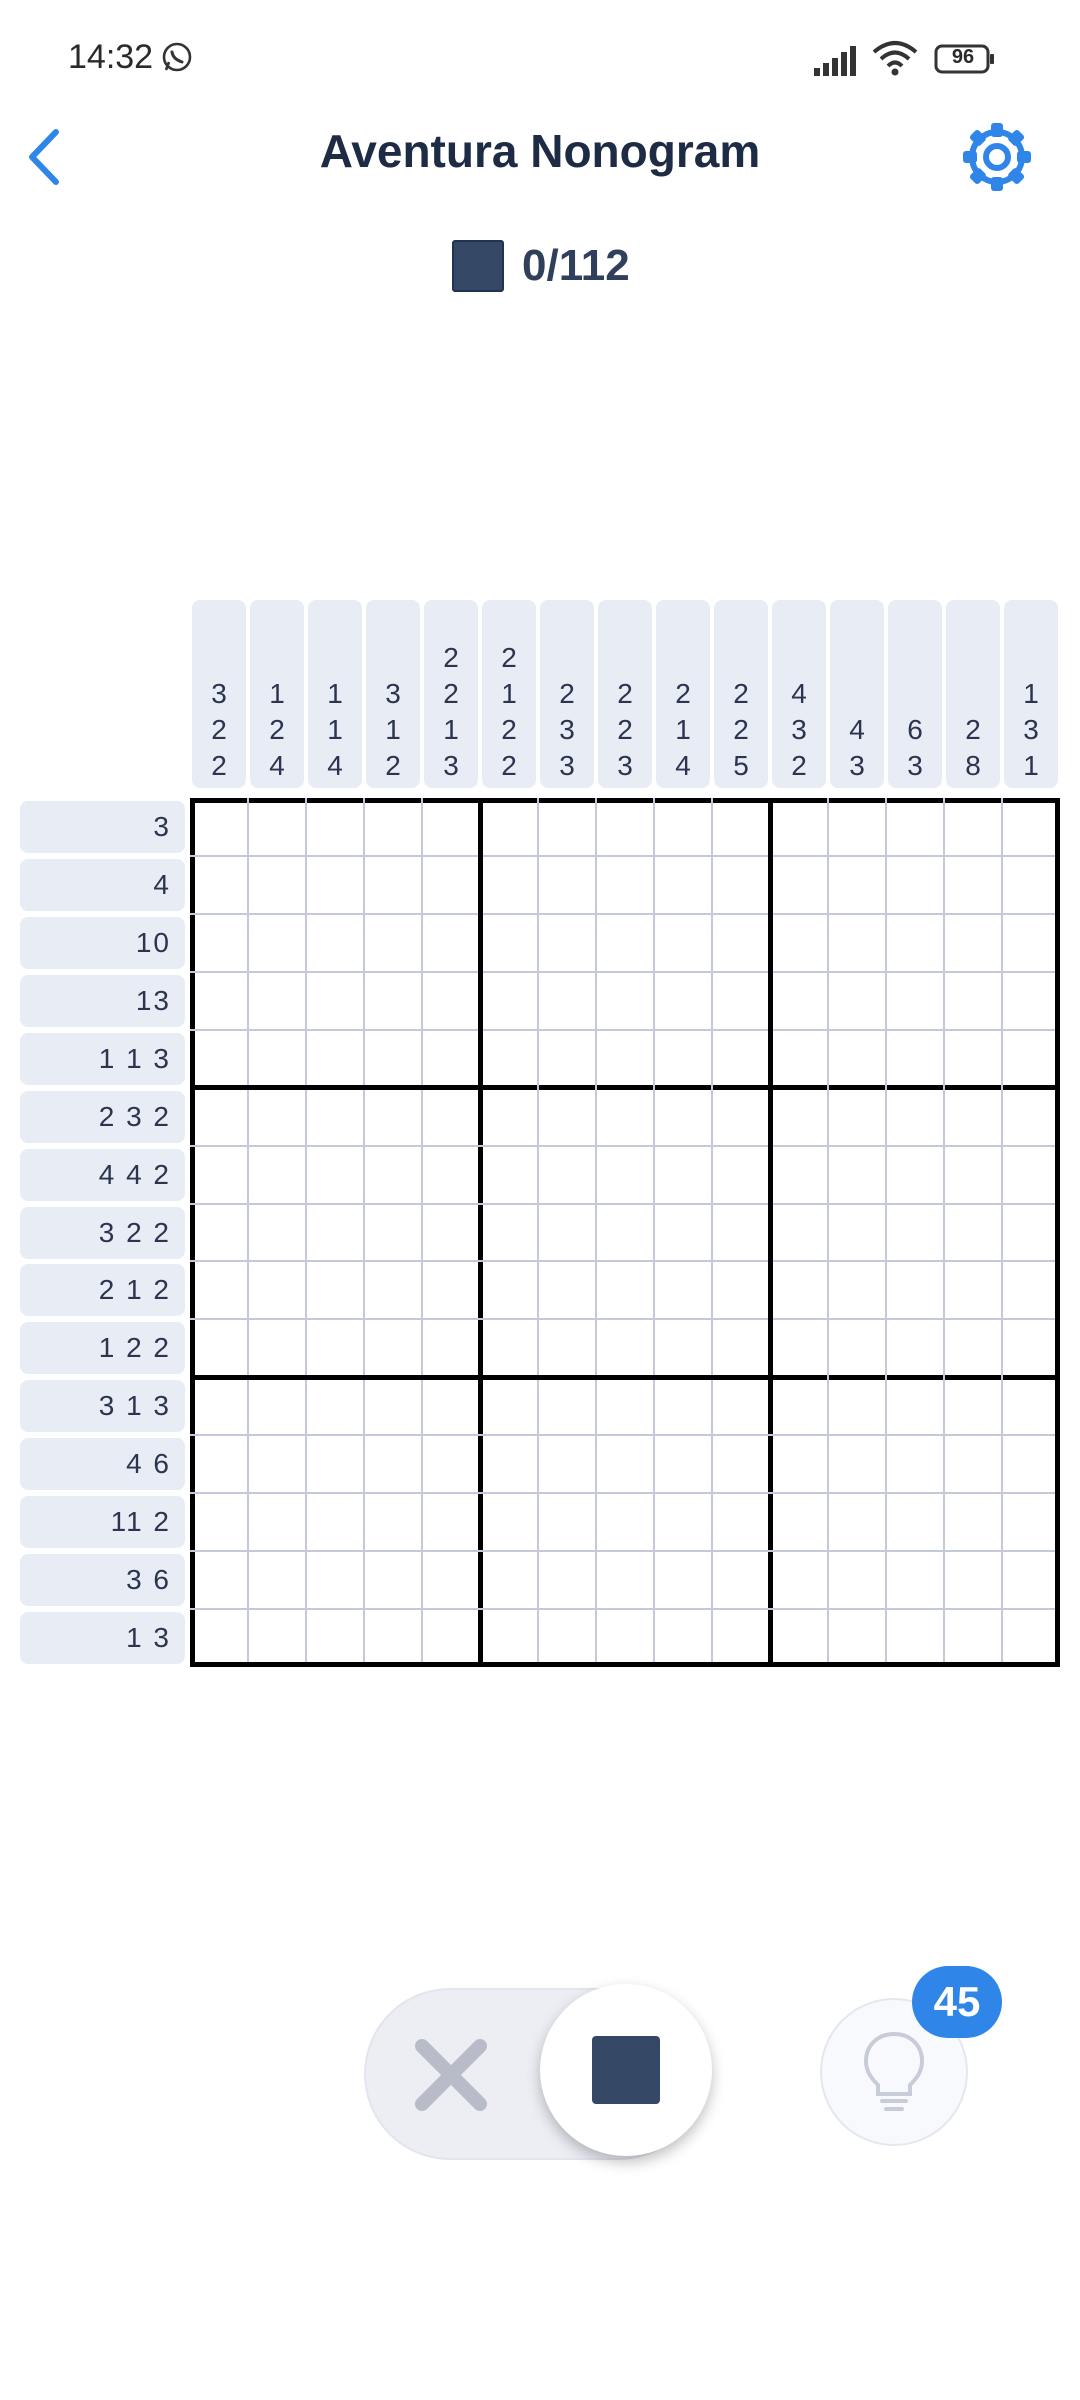  Describe the element at coordinates (894, 2072) in the screenshot. I see `hint-button` at that location.